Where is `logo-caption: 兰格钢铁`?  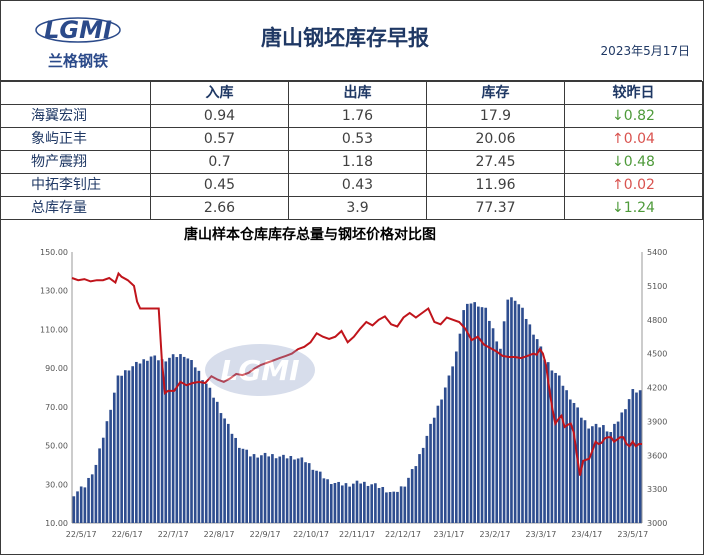 logo-caption: 兰格钢铁 is located at coordinates (78, 61).